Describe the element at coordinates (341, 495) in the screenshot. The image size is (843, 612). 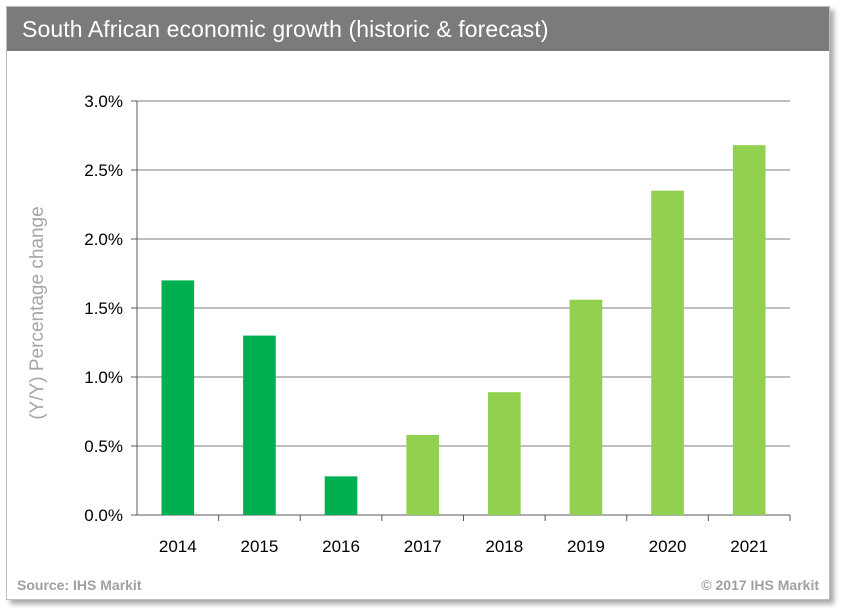
I see `bar-2016` at that location.